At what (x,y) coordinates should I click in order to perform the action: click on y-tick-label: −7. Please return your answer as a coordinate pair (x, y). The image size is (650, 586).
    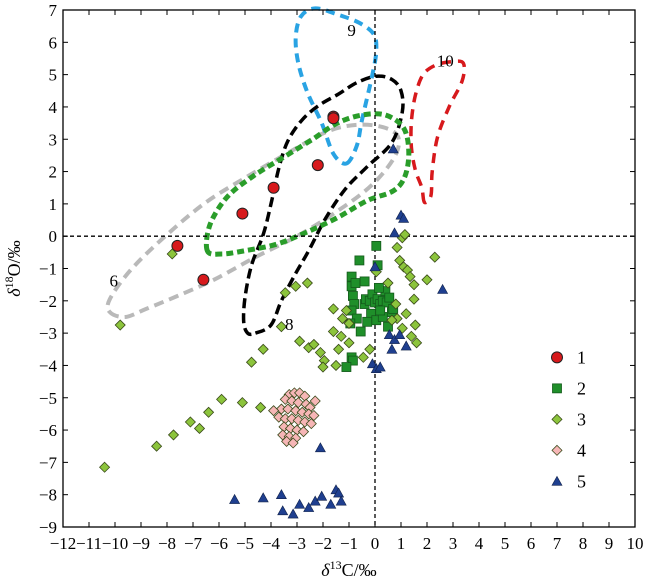
    Looking at the image, I should click on (48, 462).